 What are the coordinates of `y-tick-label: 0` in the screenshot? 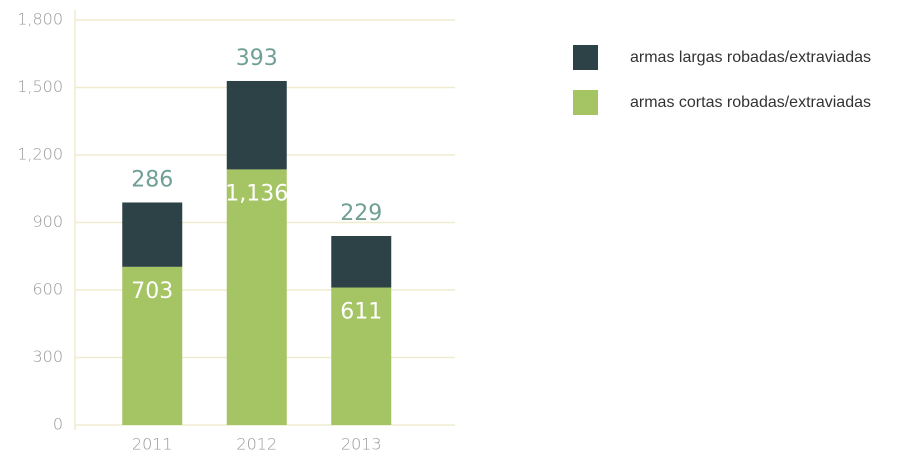 It's located at (58, 424).